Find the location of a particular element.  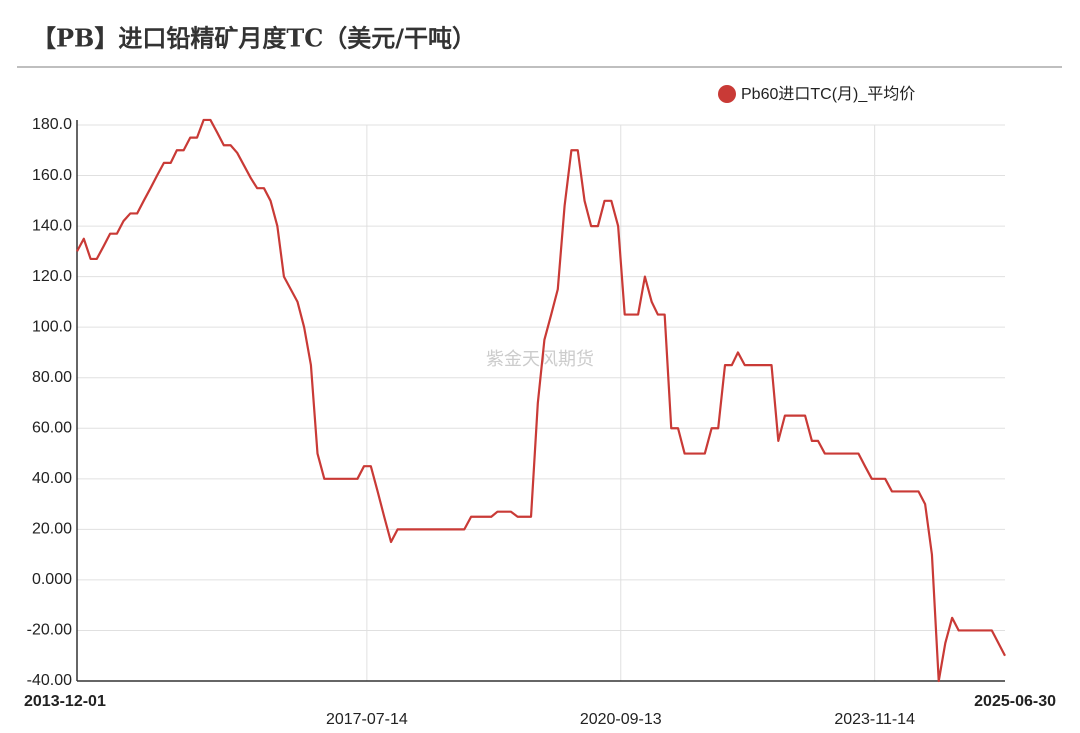

y-tick-label: -20.00 is located at coordinates (49, 630).